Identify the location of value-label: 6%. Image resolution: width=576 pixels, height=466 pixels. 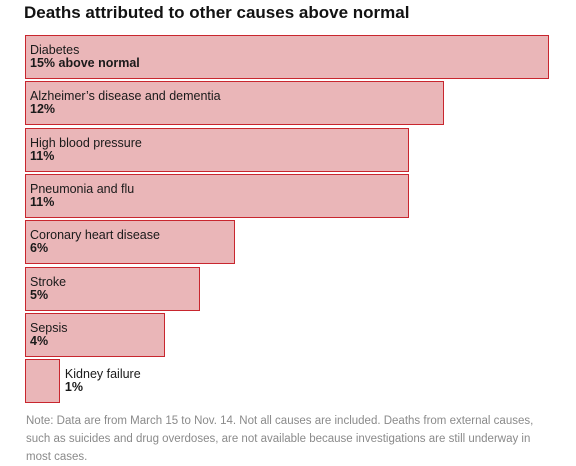
(39, 248).